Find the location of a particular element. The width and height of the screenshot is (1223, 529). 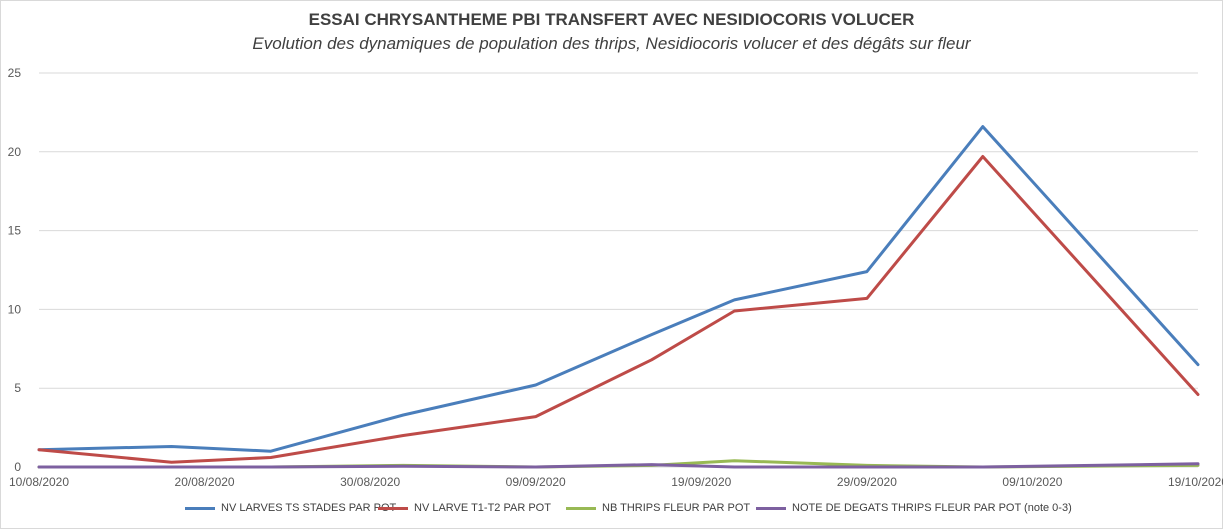

y-tick-label: 10 is located at coordinates (15, 309).